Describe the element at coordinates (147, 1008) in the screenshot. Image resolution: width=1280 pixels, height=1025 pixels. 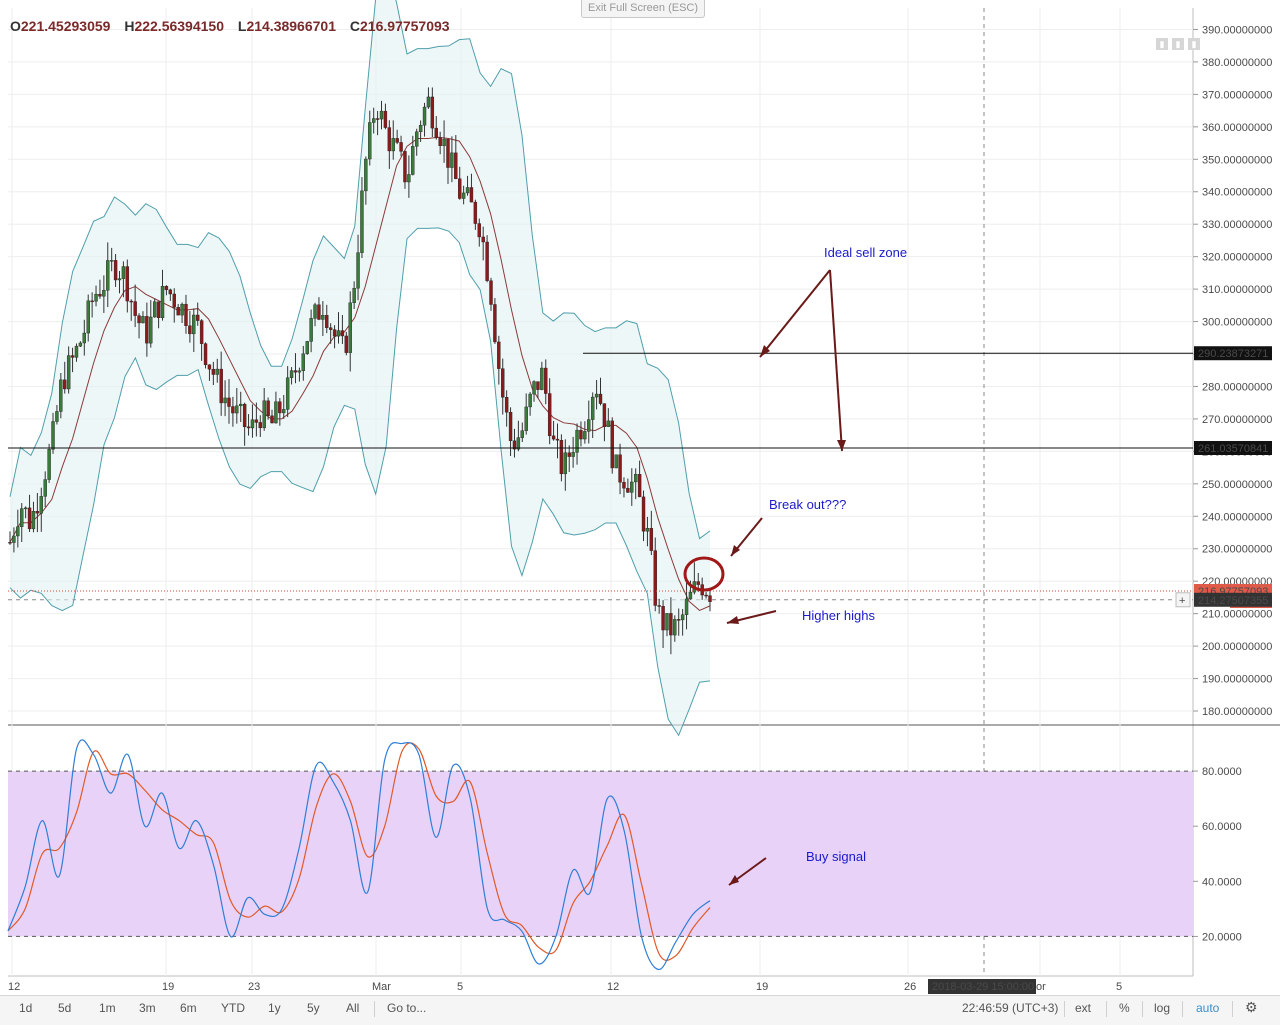
I see `range-3m-button: 3m` at that location.